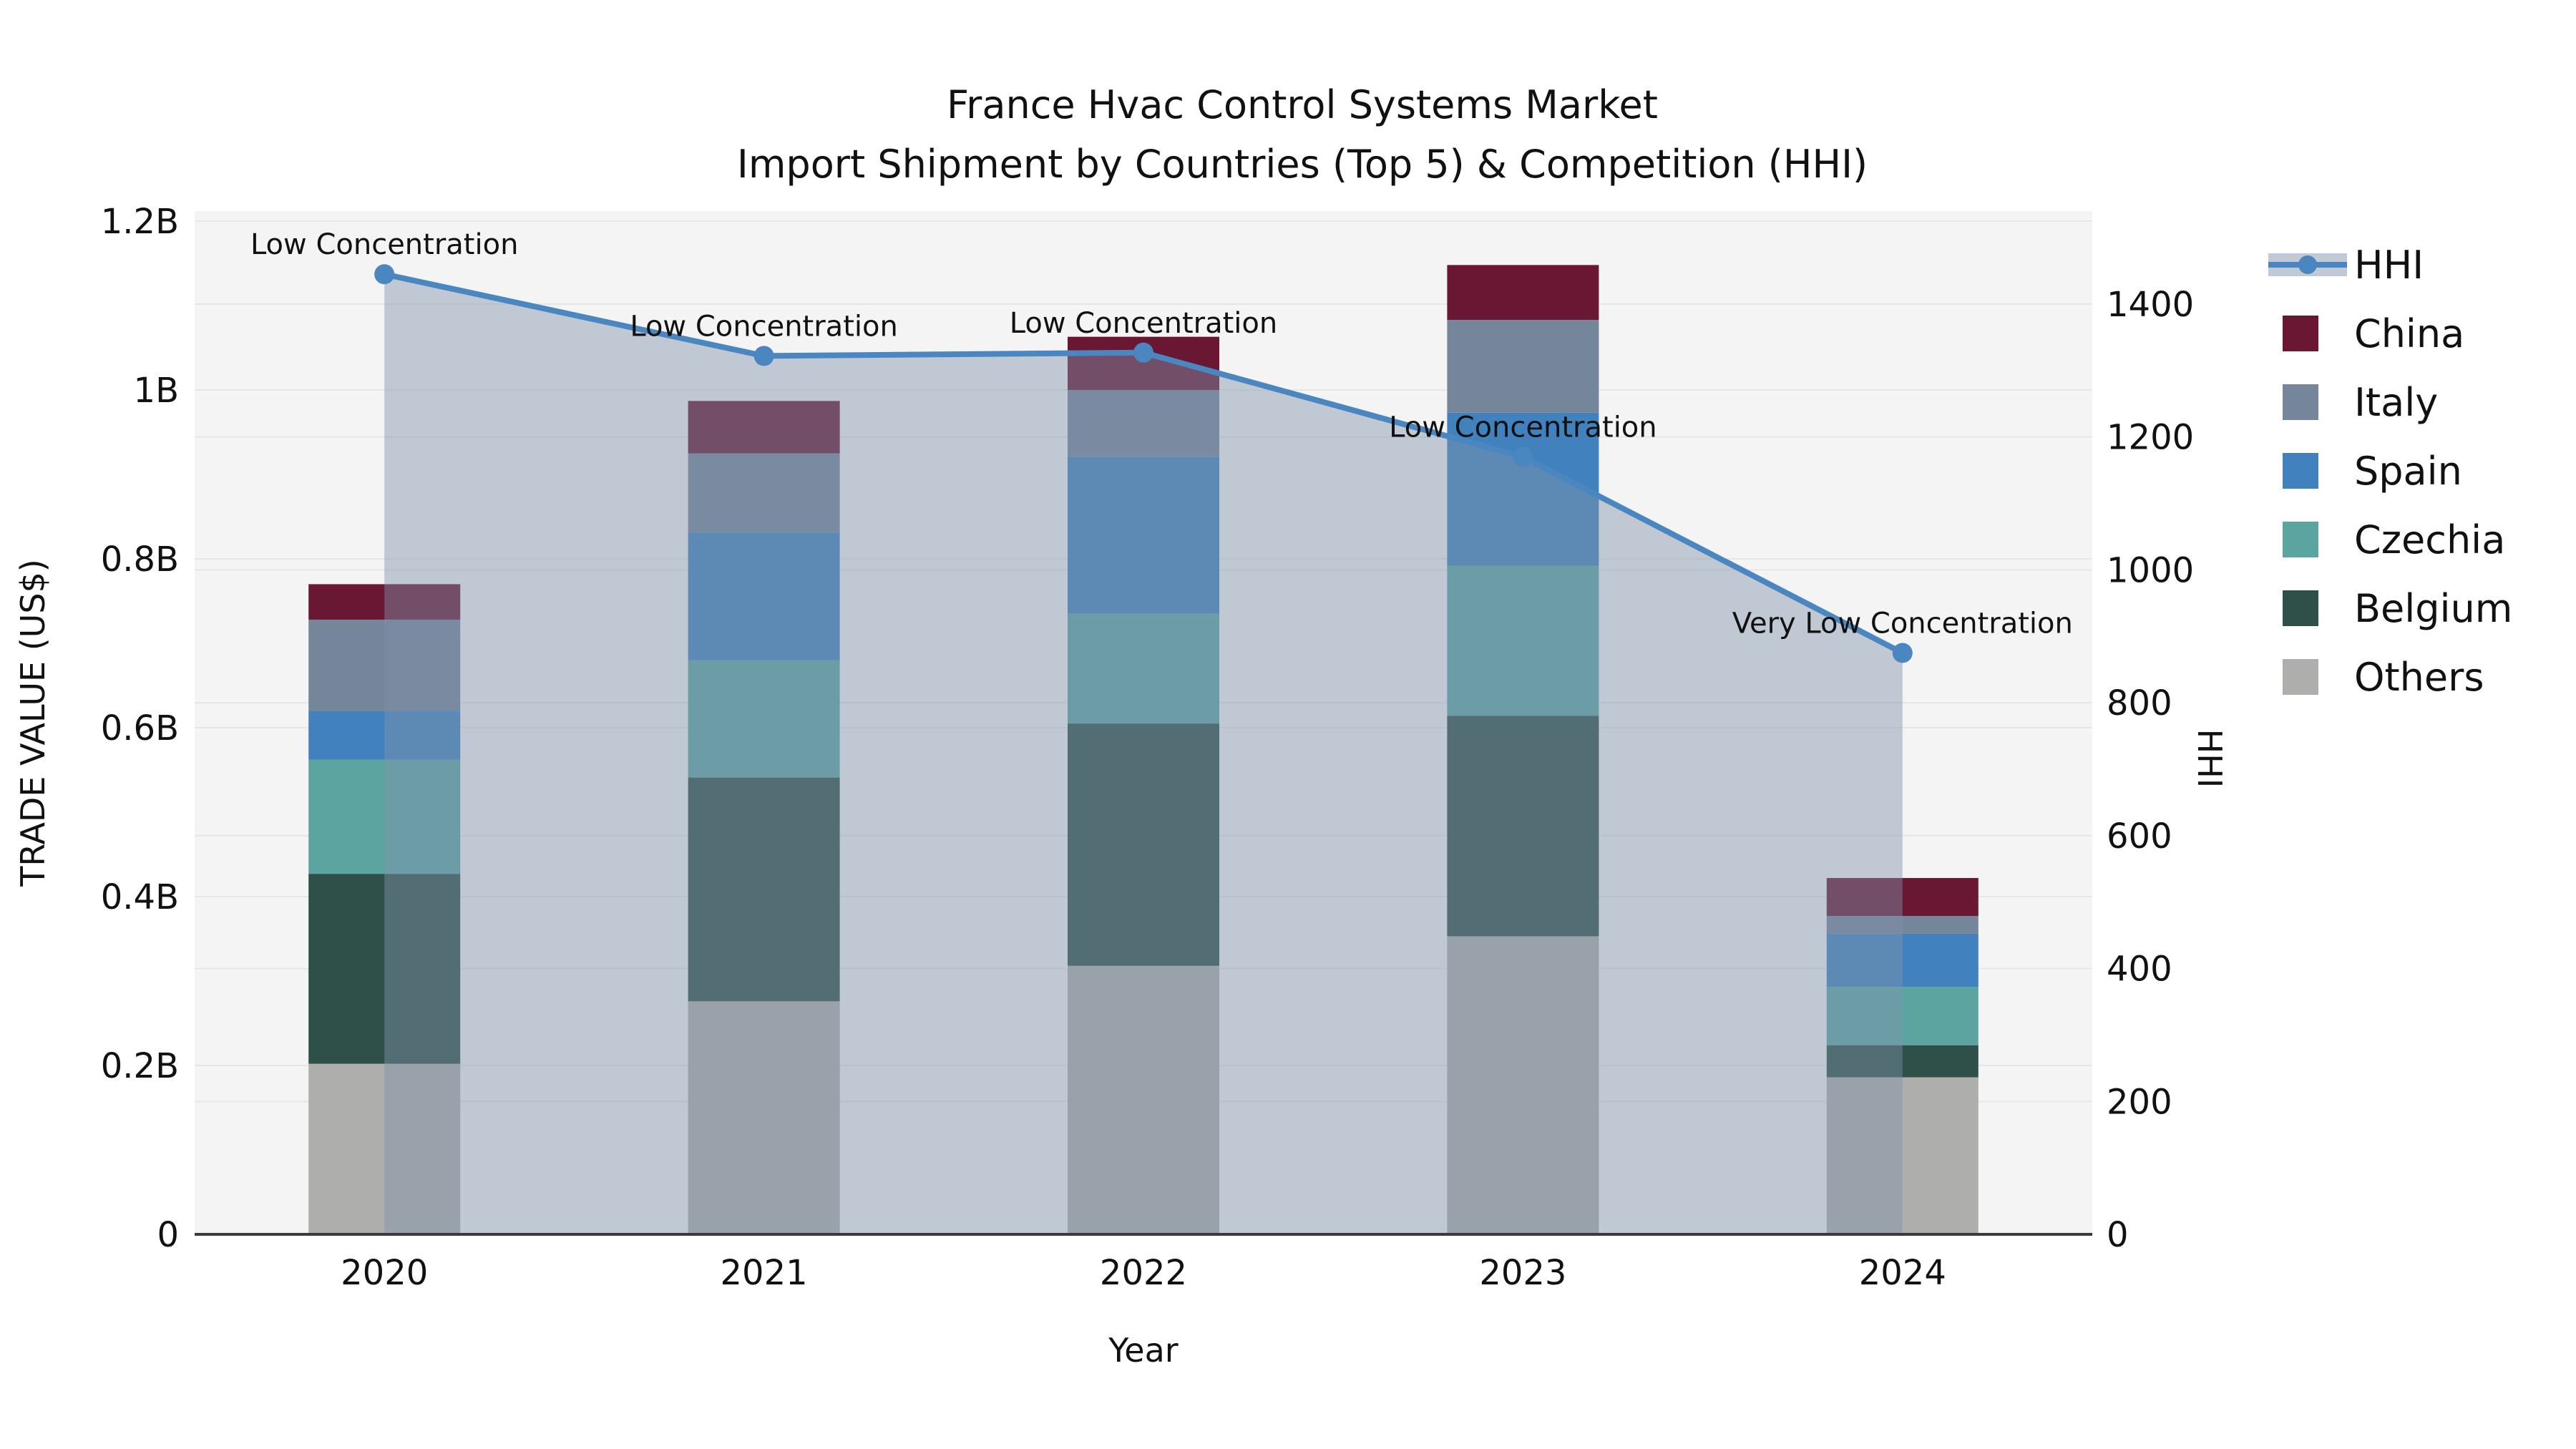  Describe the element at coordinates (1143, 323) in the screenshot. I see `annotation-2022: Low Concentration` at that location.